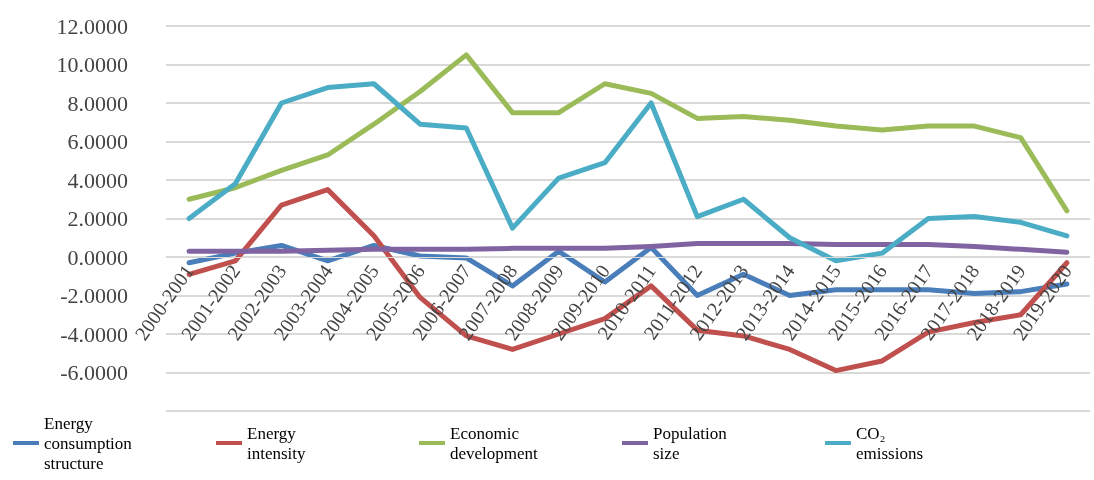 The height and width of the screenshot is (480, 1094). I want to click on y-tick-label: 4.0000, so click(97, 180).